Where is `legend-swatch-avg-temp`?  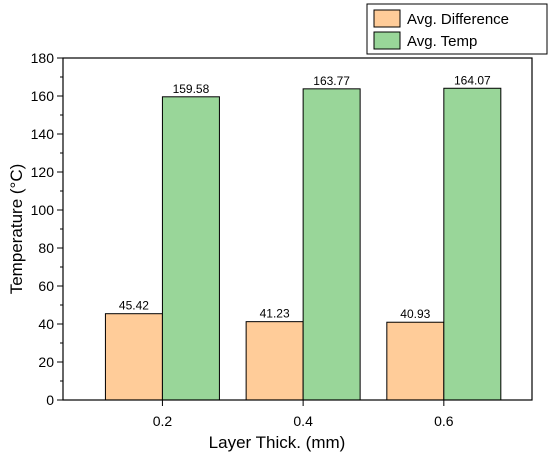 legend-swatch-avg-temp is located at coordinates (387, 40).